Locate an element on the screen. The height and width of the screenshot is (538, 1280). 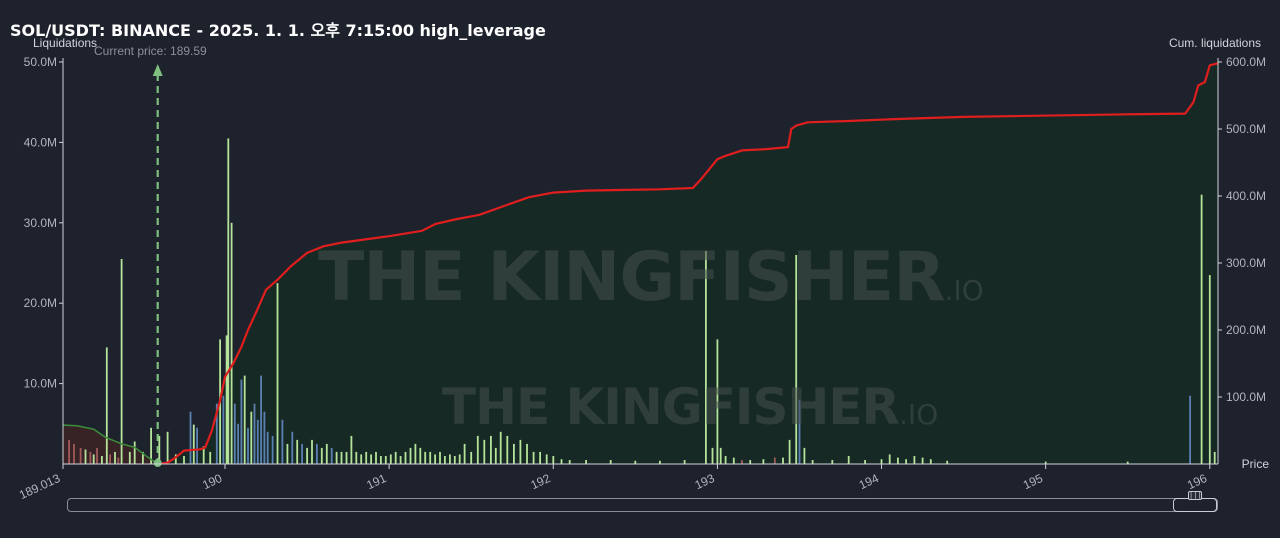
range-scrollbar: ||| is located at coordinates (642, 501).